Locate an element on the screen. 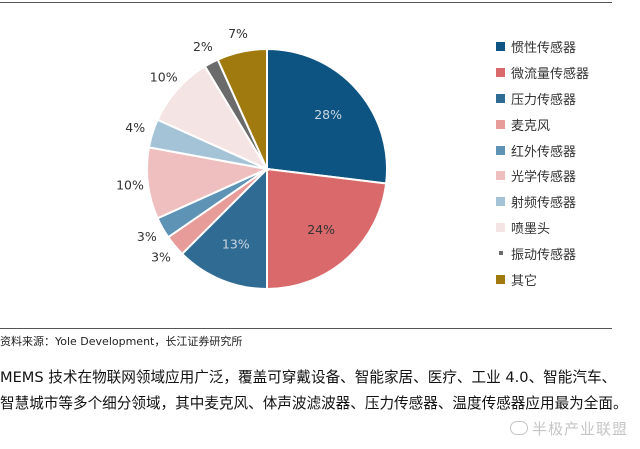 This screenshot has width=640, height=449. legend-label: 惯性传感器 is located at coordinates (544, 49).